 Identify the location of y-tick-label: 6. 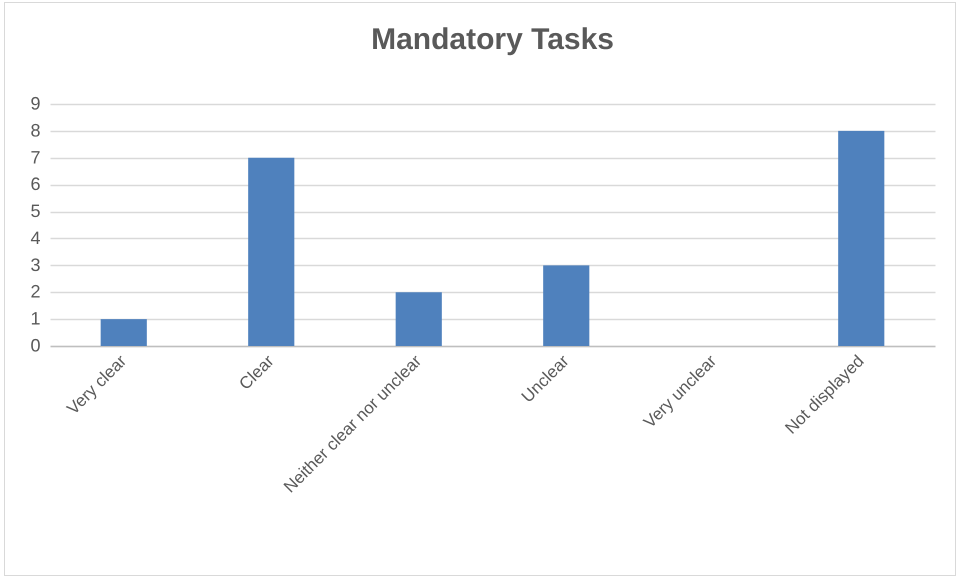
(35, 184).